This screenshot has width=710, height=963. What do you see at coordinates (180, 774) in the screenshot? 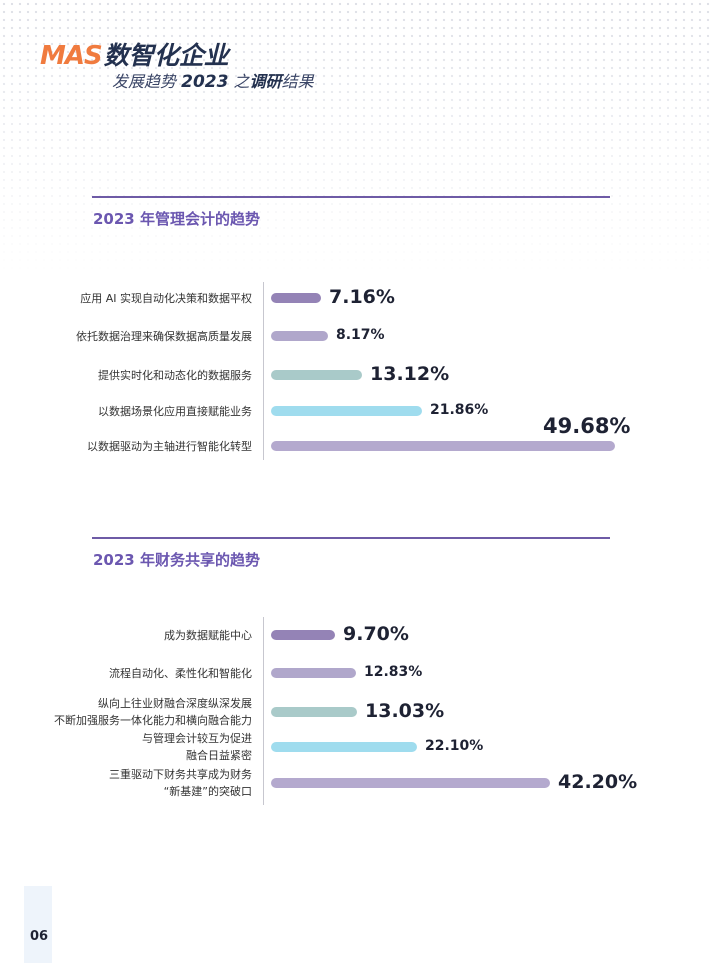
I see `bar-label-line: 三重驱动下财务共享成为财务` at bounding box center [180, 774].